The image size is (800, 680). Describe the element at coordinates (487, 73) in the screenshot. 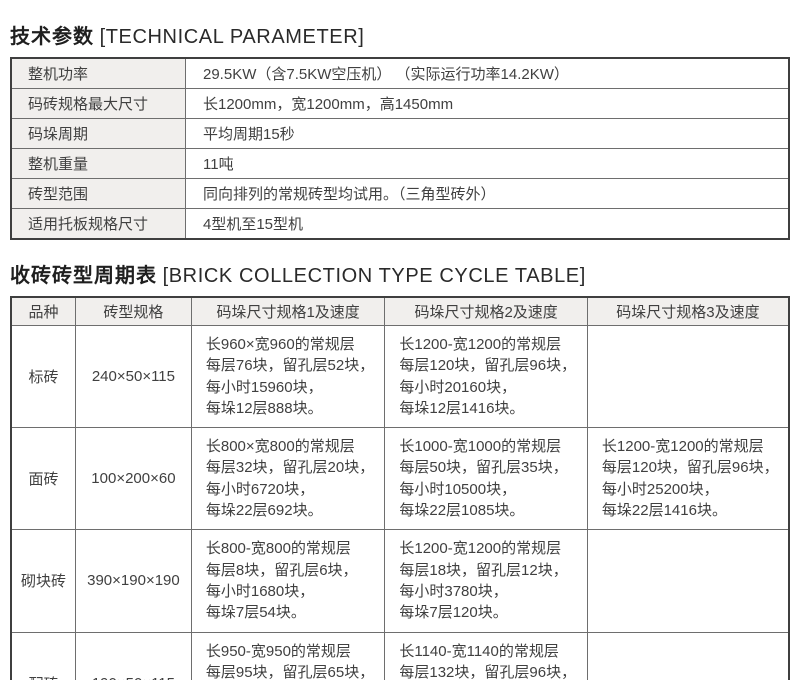

I see `param-value: 29.5KW（含7.5KW空压机） （实际运行功率14.2KW）` at that location.